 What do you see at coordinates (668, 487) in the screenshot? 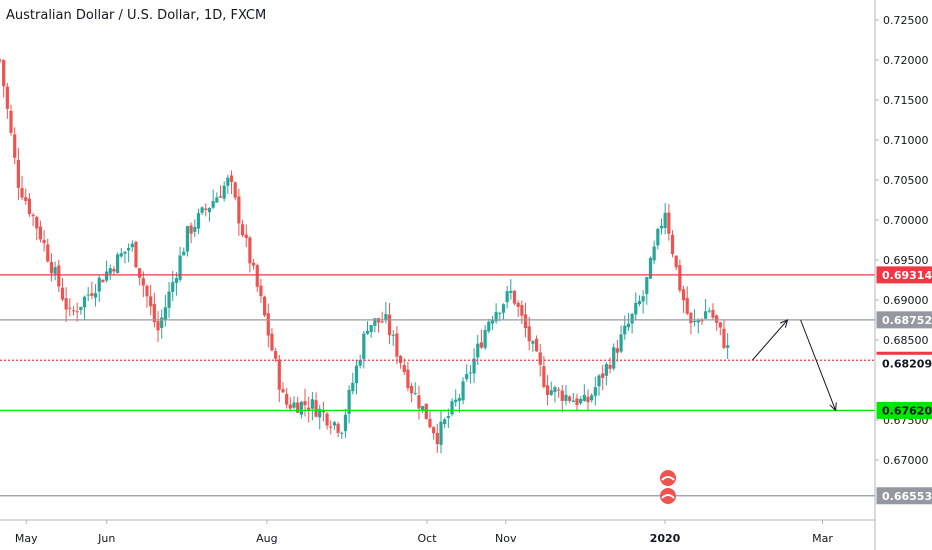
I see `economic-event-marker-group` at bounding box center [668, 487].